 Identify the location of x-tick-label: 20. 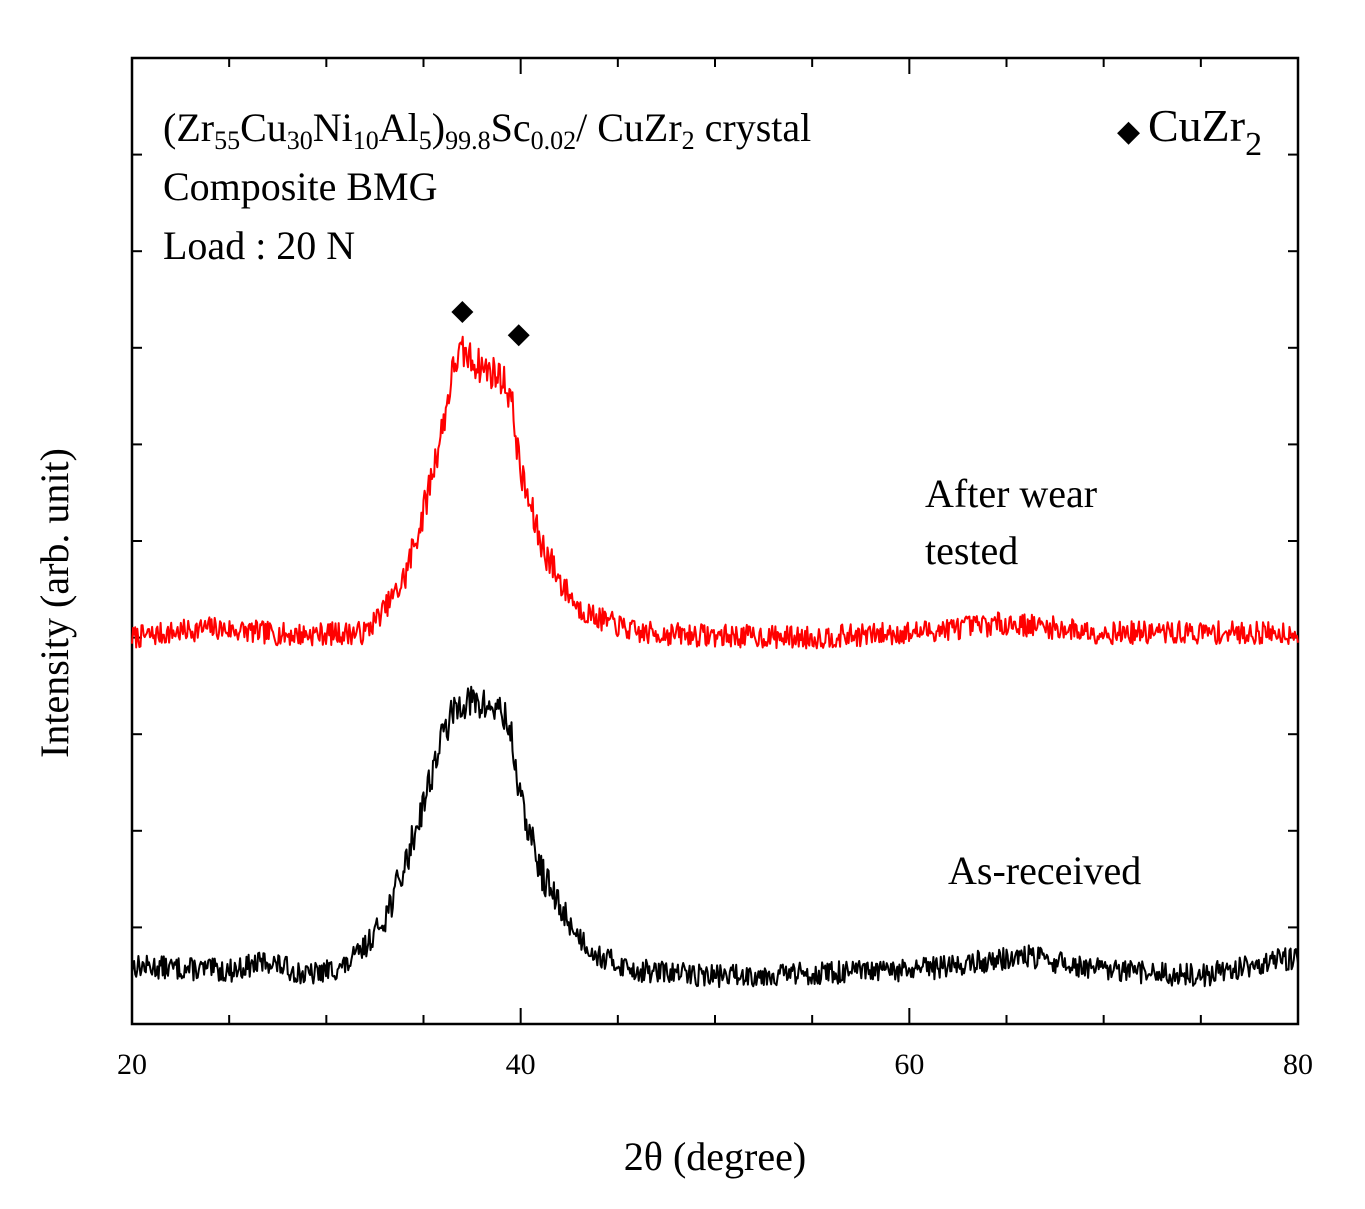
(132, 1064).